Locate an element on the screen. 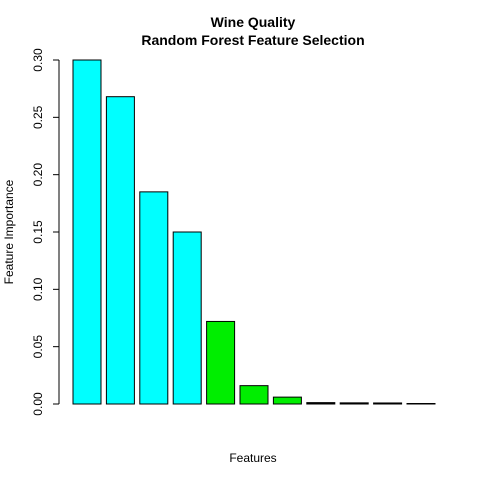 This screenshot has width=480, height=480. y-tick-label: 0.30 is located at coordinates (38, 60).